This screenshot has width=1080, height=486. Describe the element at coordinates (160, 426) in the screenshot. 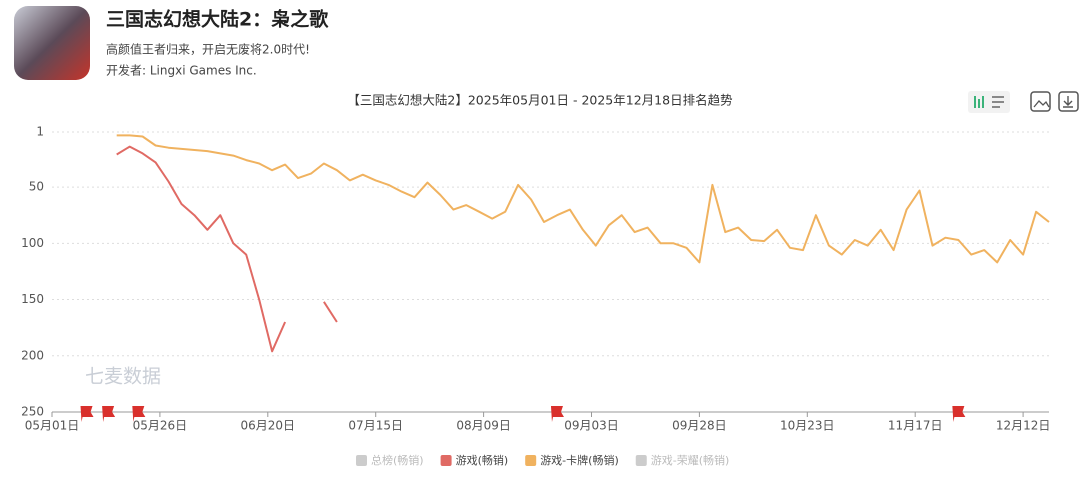

I see `x-tick-label: 05月26日` at that location.